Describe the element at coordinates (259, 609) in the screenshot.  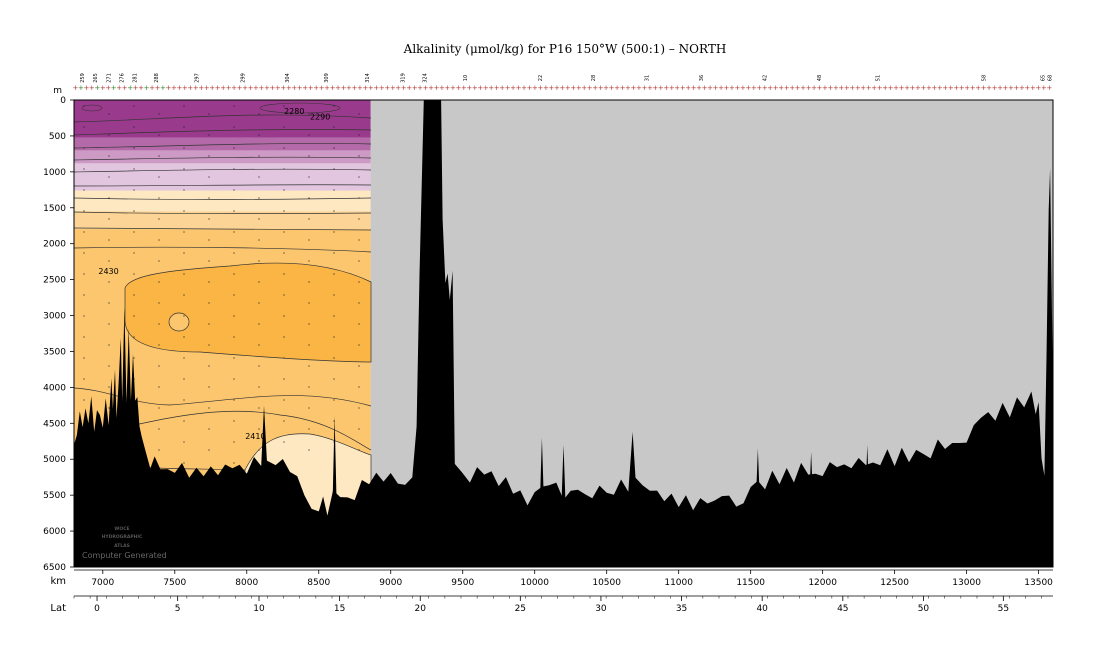
I see `lat-tick-label: 10` at that location.